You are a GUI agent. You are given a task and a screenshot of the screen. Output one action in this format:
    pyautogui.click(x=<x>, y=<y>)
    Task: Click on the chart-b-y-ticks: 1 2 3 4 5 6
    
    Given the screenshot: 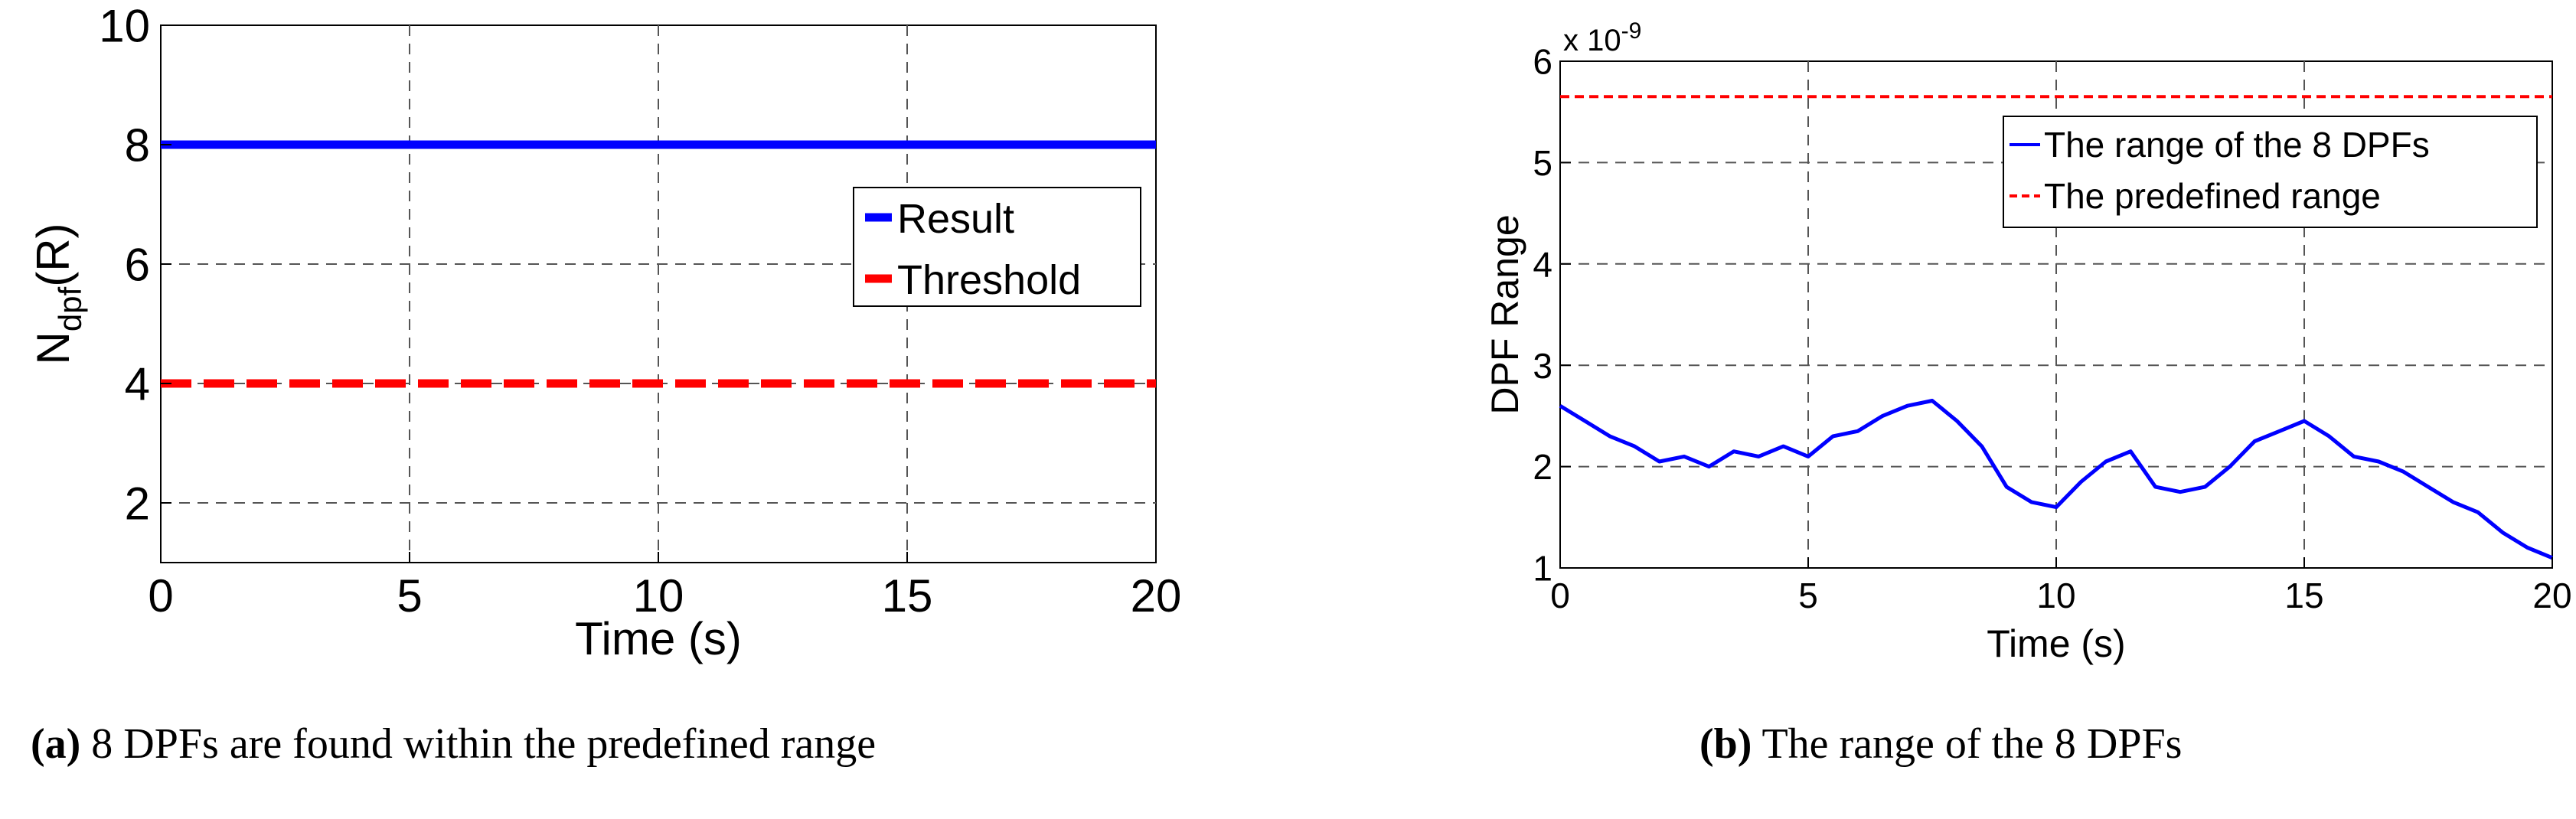 What is the action you would take?
    pyautogui.click(x=1552, y=315)
    